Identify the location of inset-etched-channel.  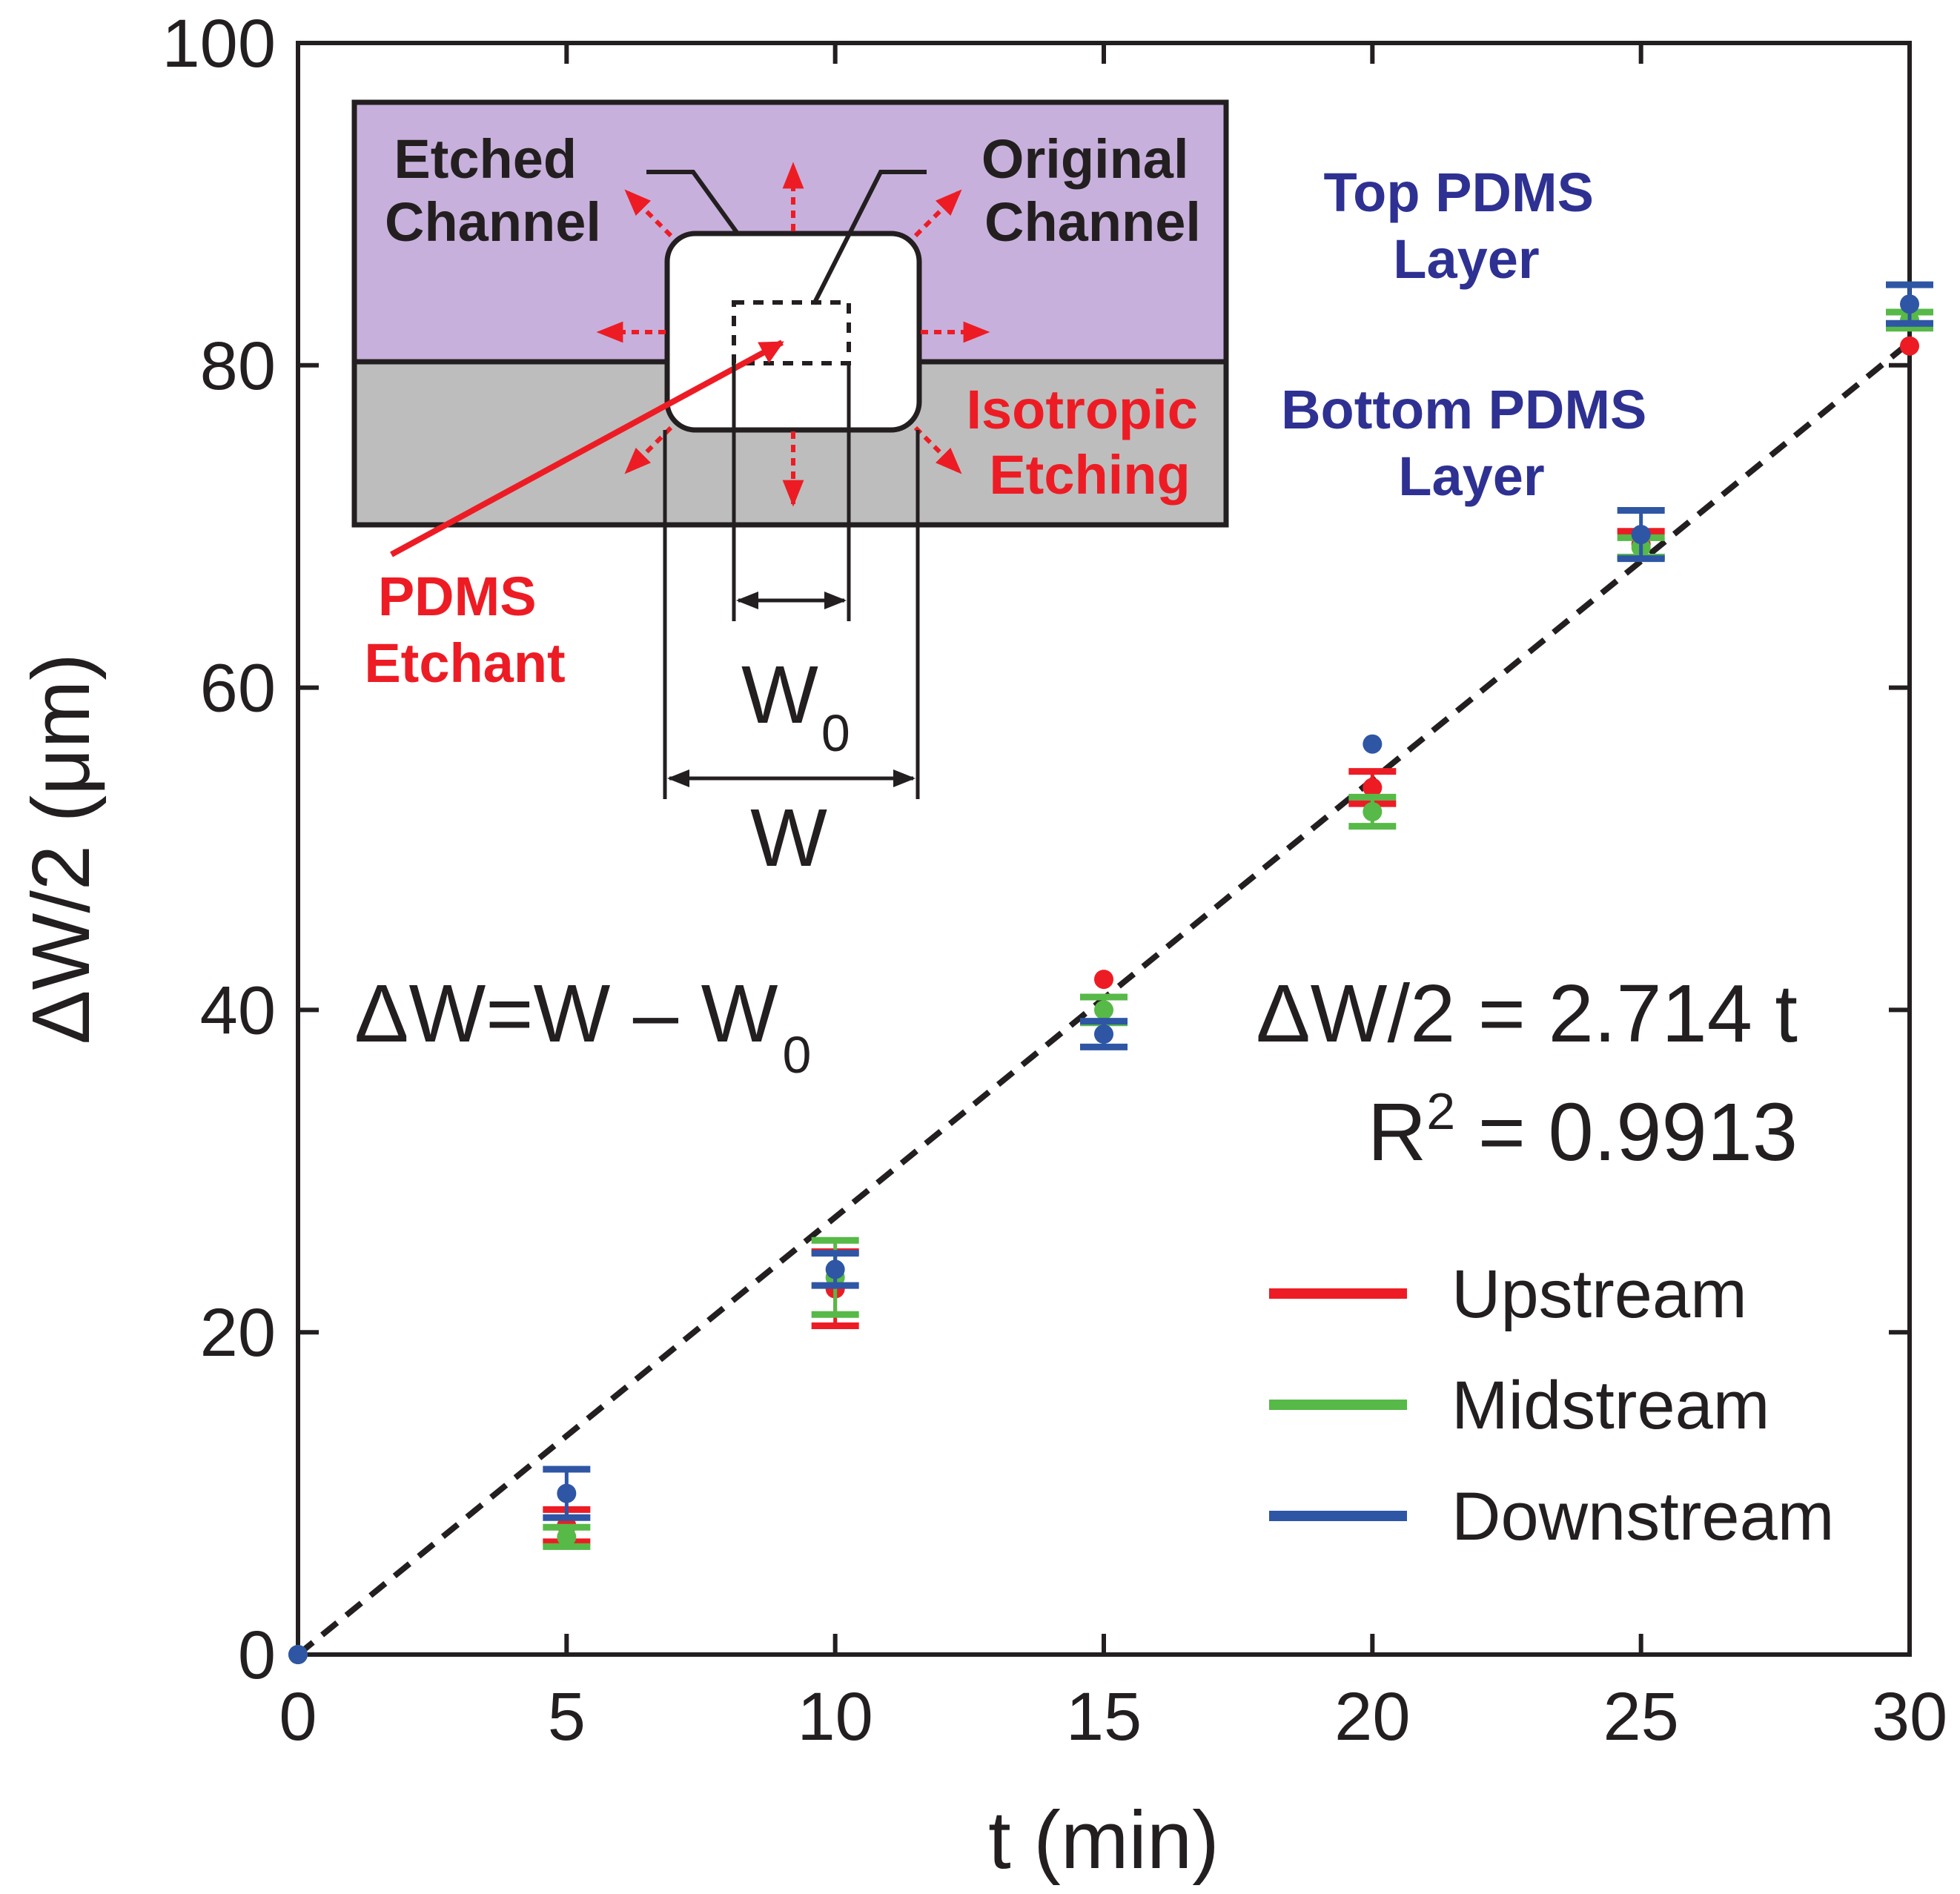
(793, 332).